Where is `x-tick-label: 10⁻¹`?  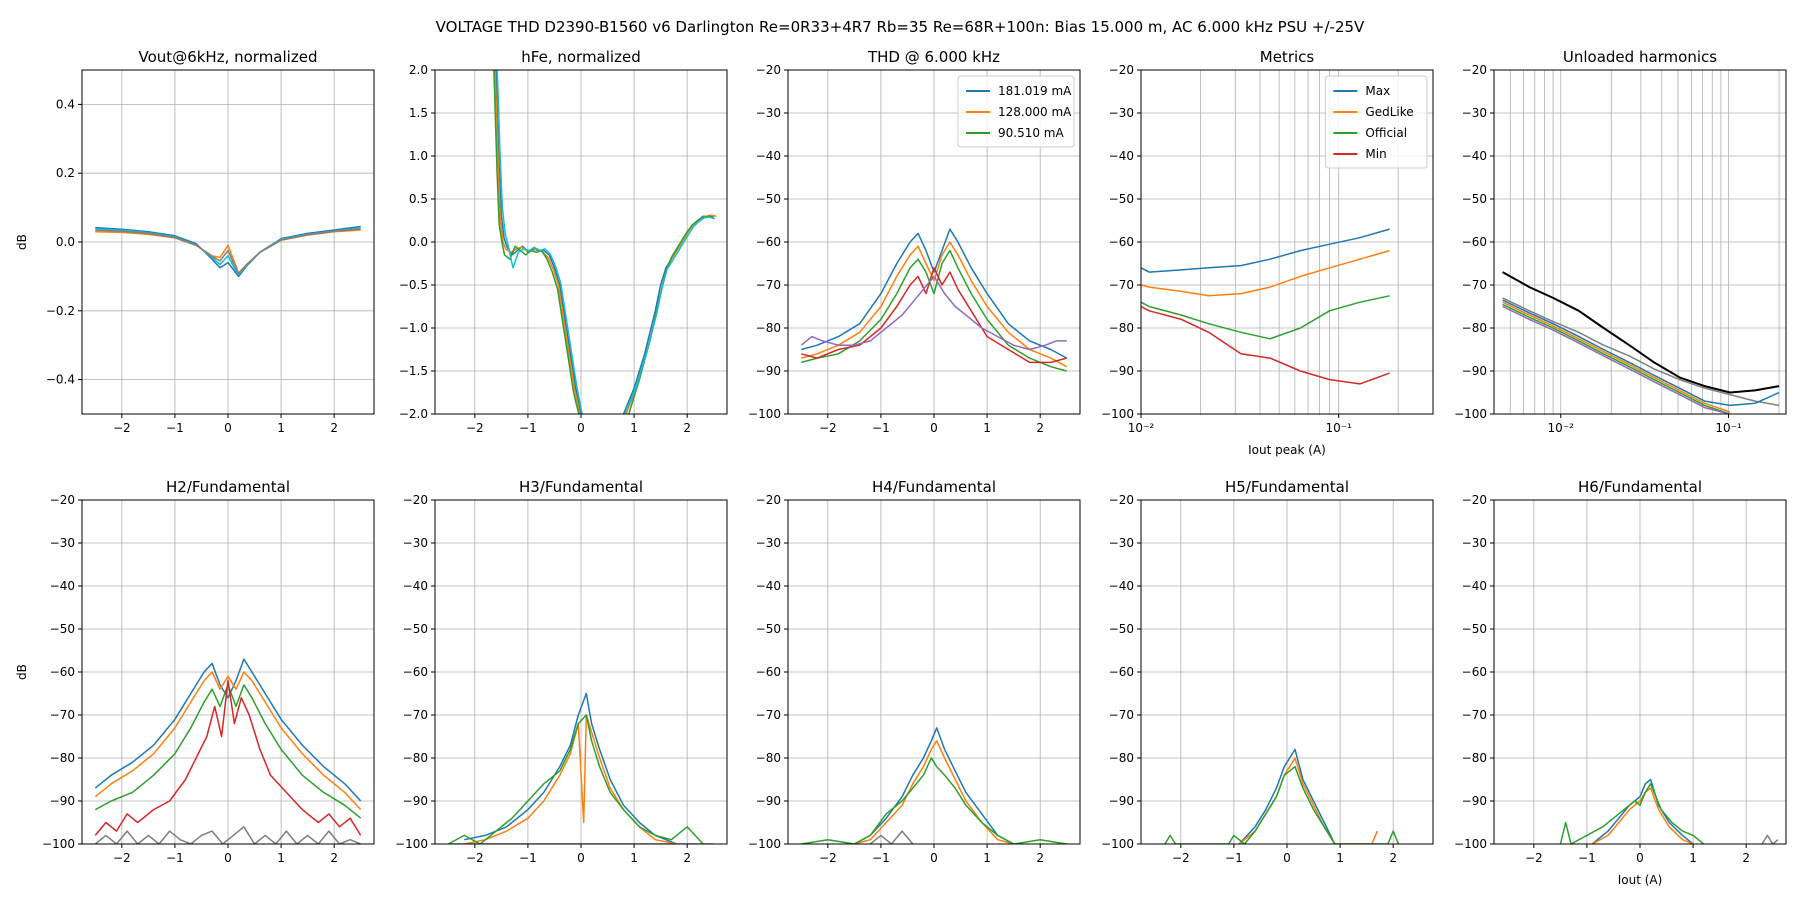
x-tick-label: 10⁻¹ is located at coordinates (1728, 428).